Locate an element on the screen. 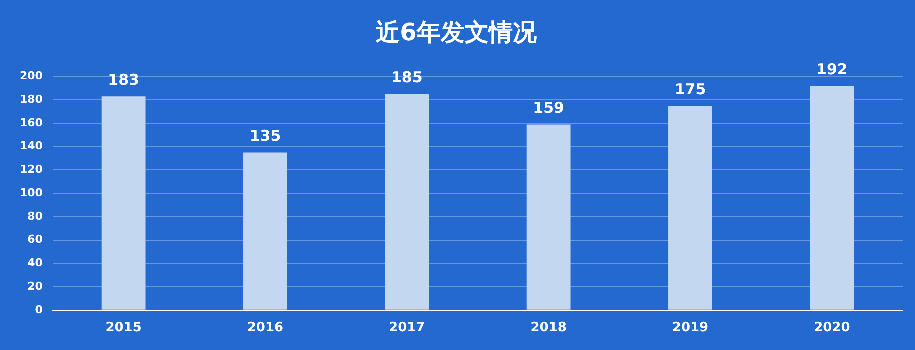  y-tick-label: 20 is located at coordinates (36, 286).